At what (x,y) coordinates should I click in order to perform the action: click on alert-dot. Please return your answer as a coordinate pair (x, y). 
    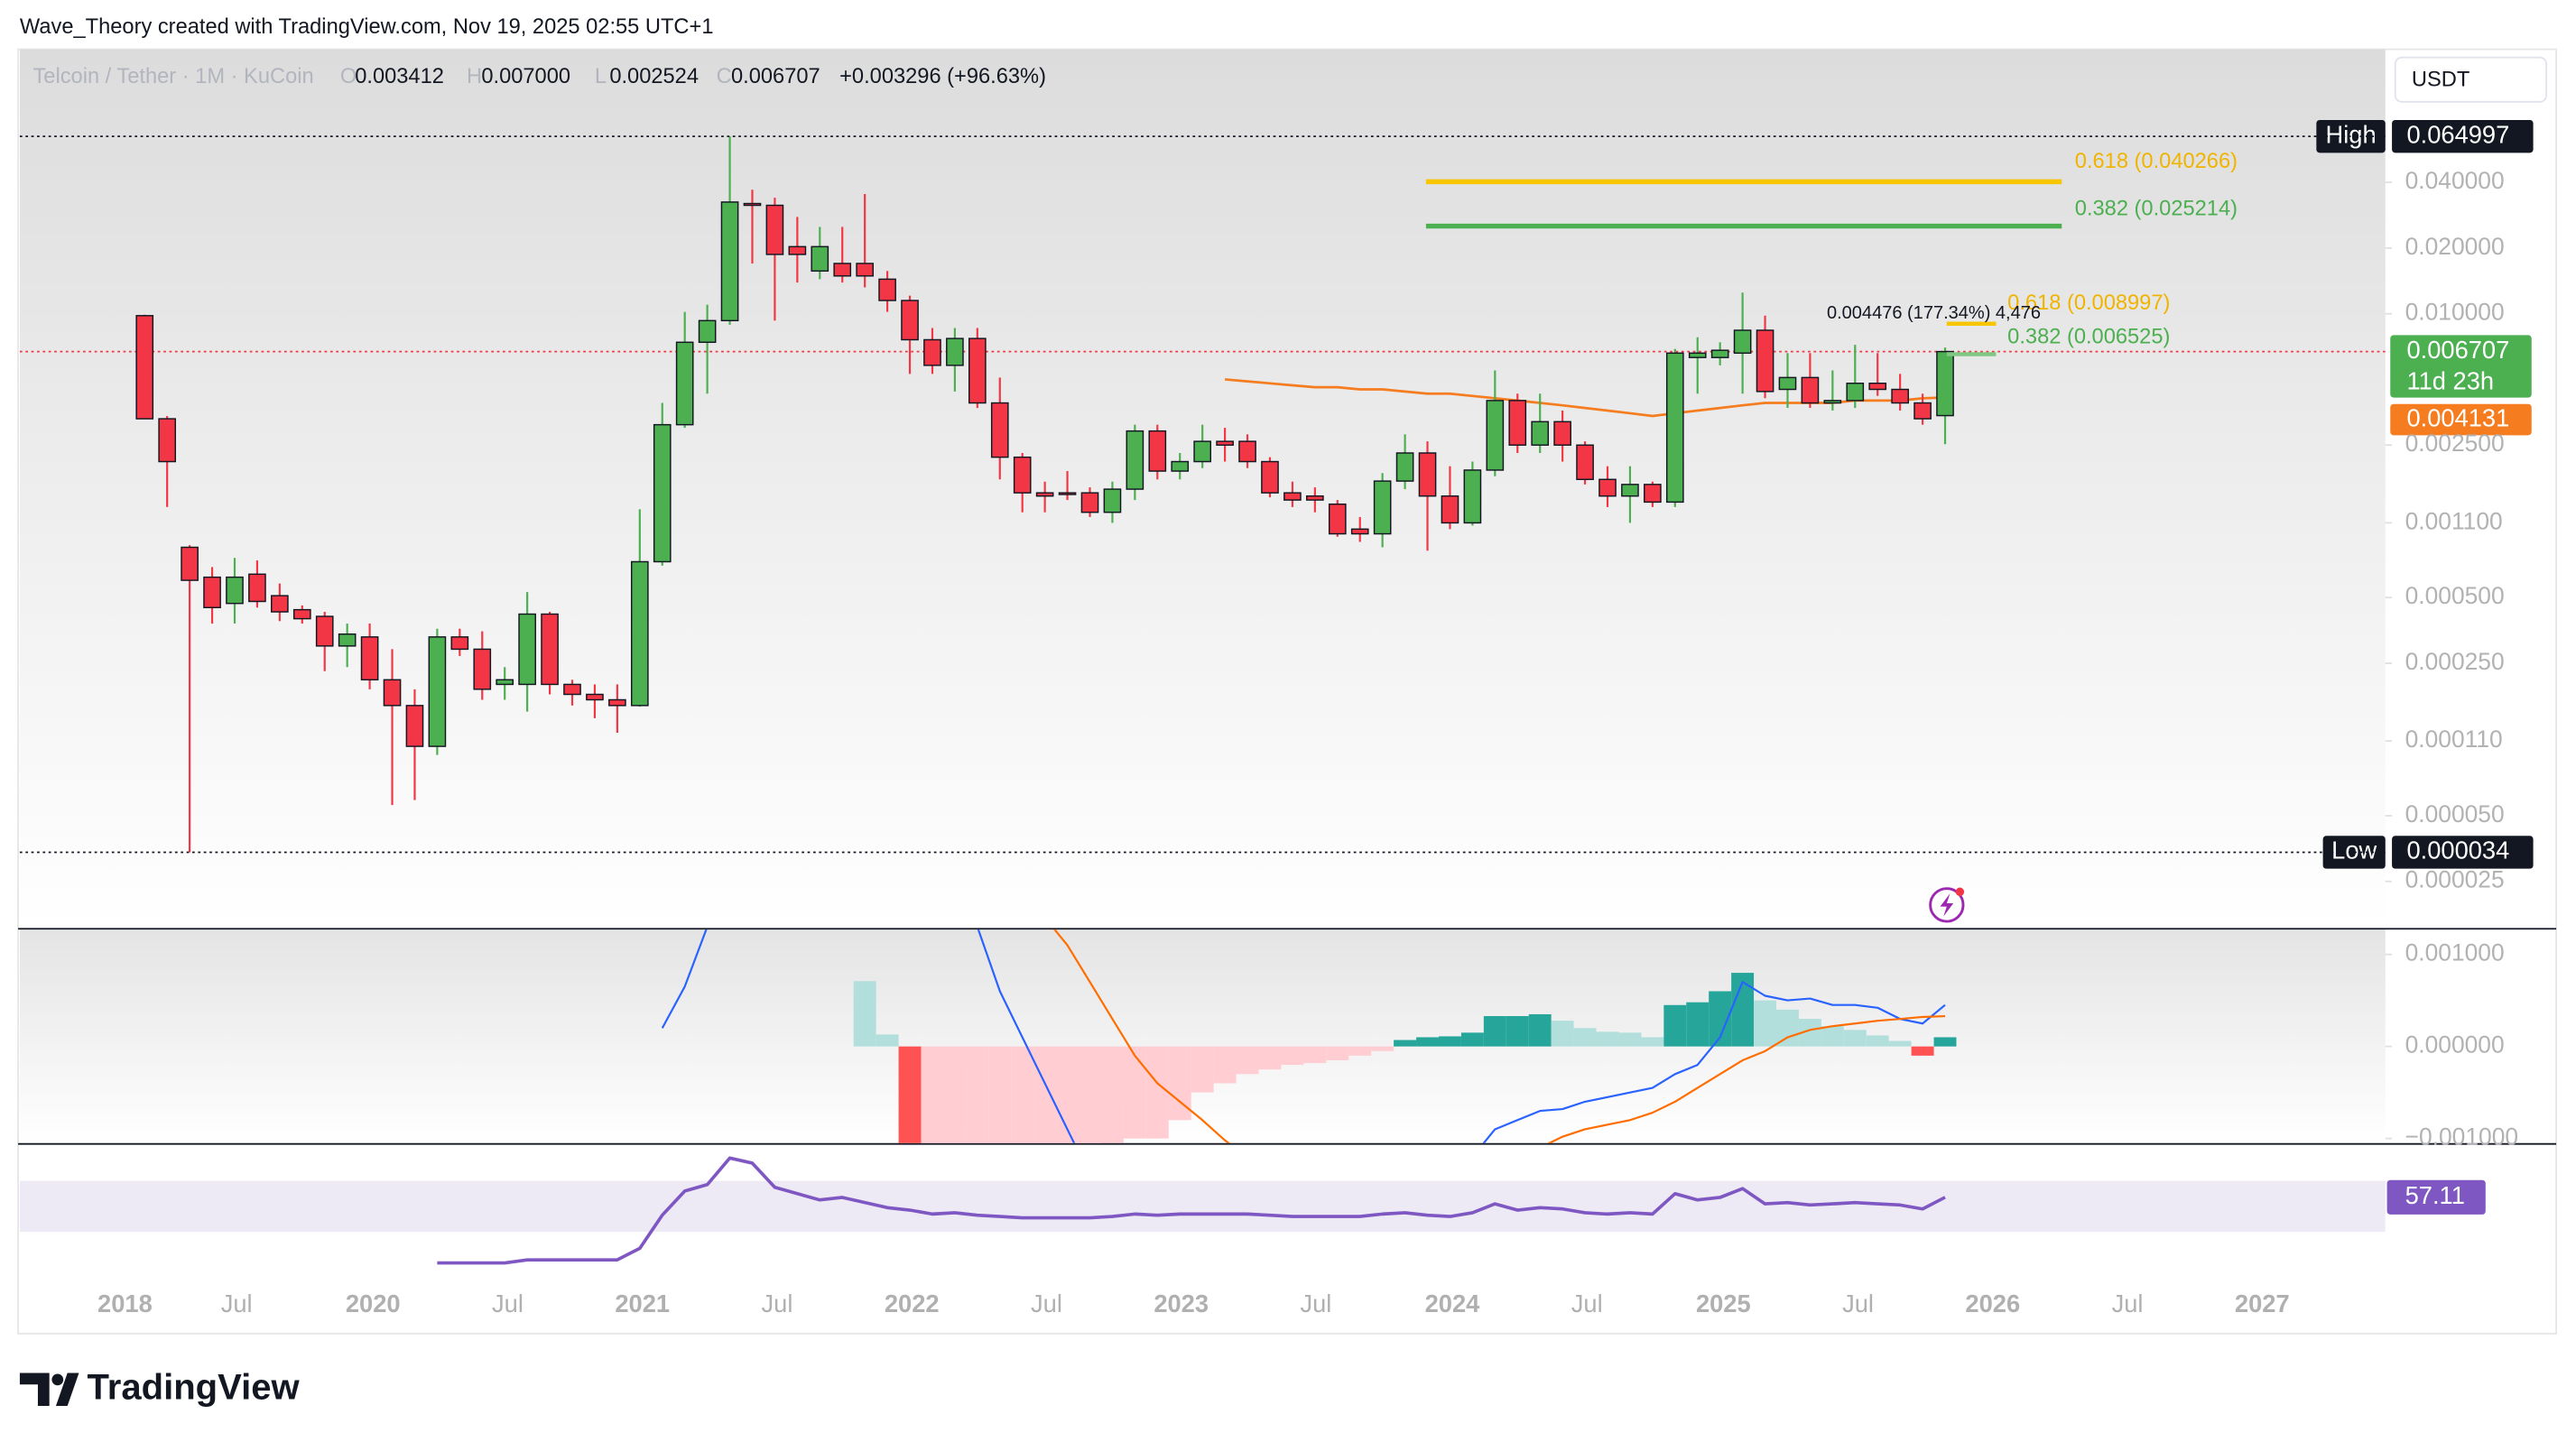
    Looking at the image, I should click on (1960, 892).